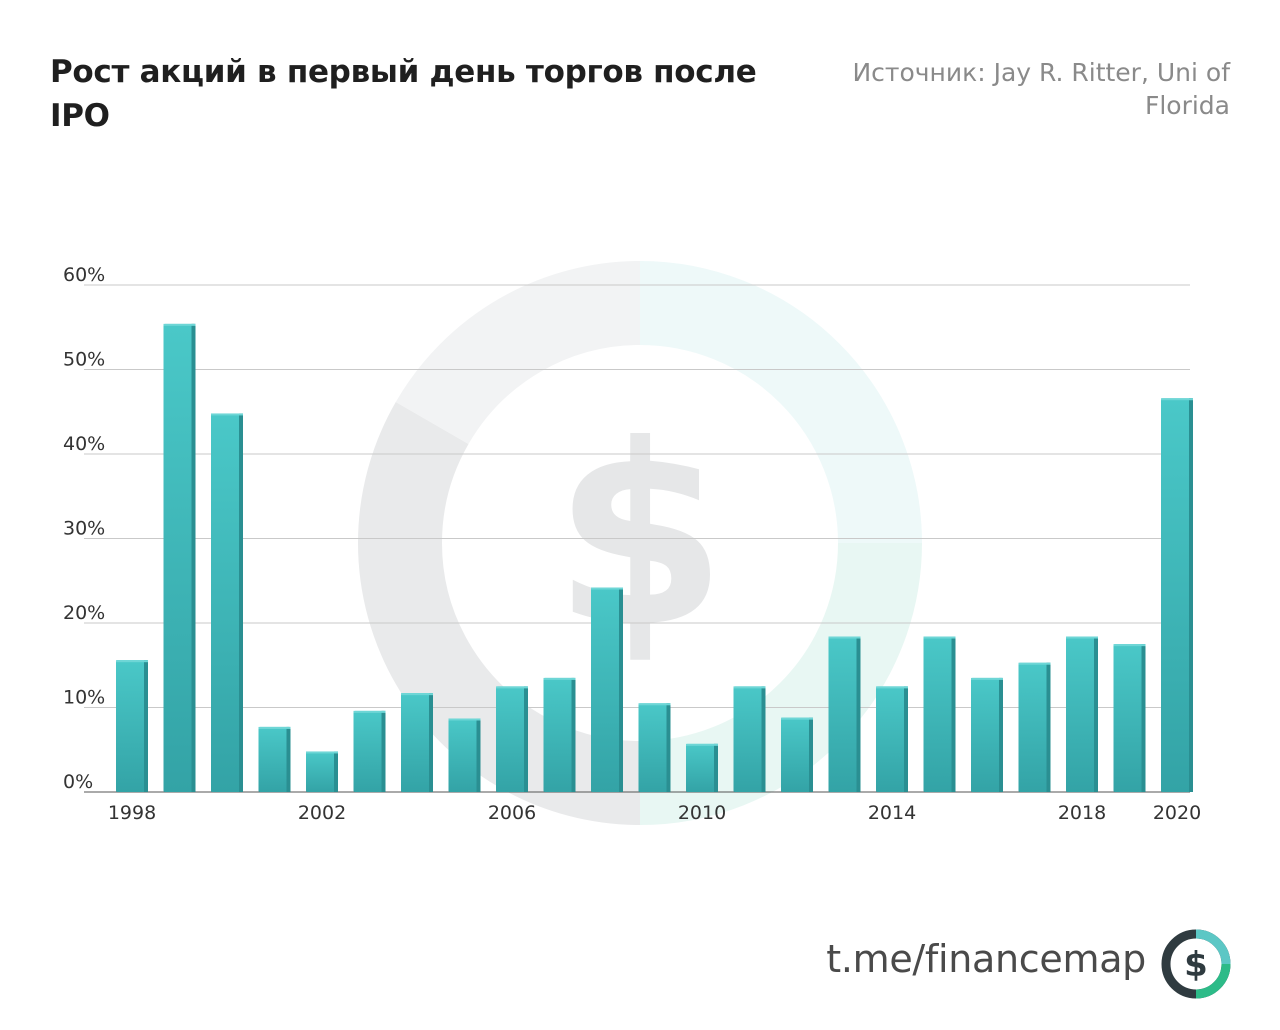 The height and width of the screenshot is (1030, 1280). I want to click on y-axis-labels: 0% 10% 20% 30% 40% 50% 60%, so click(84, 528).